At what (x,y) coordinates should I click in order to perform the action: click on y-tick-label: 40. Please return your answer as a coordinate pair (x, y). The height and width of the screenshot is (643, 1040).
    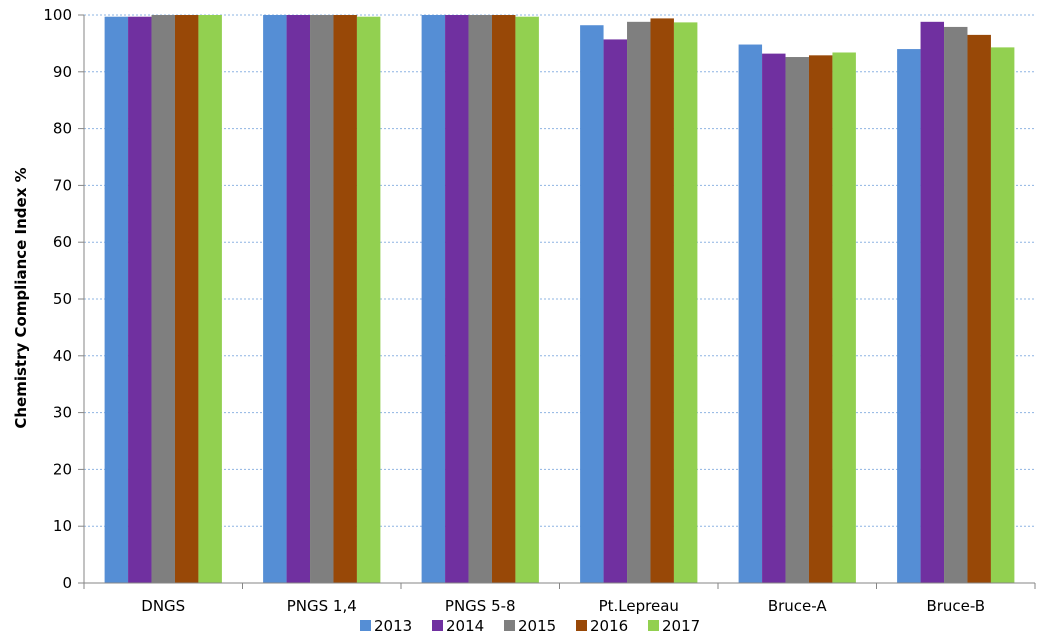
    Looking at the image, I should click on (62, 356).